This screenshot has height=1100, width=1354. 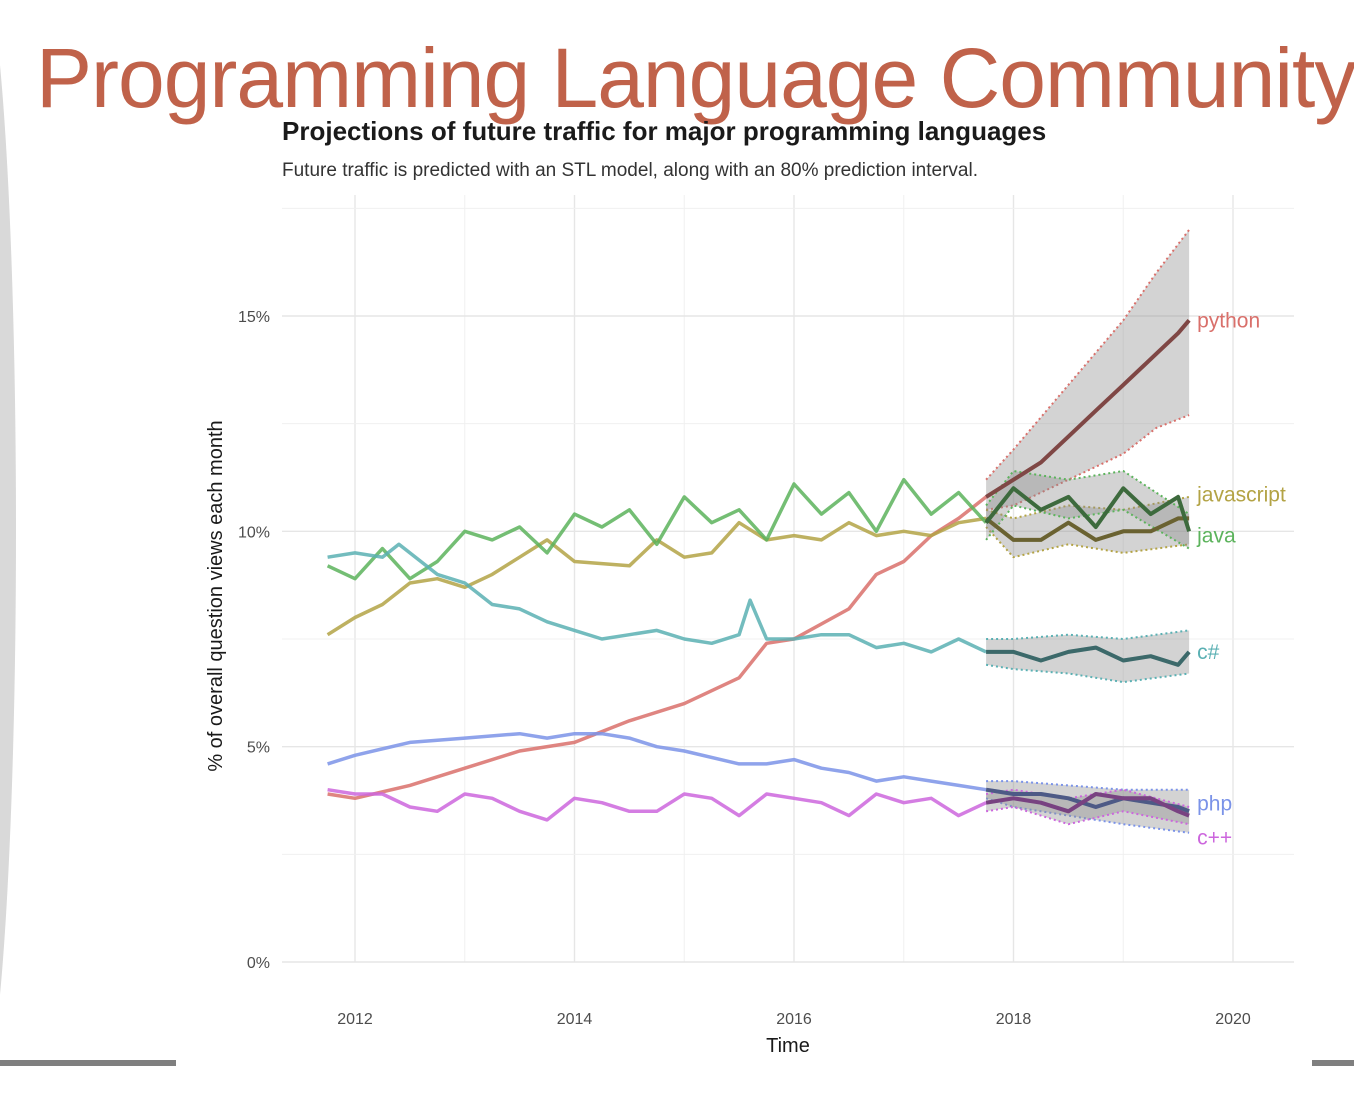 I want to click on forecast-line-c-plus-plus, so click(x=1087, y=805).